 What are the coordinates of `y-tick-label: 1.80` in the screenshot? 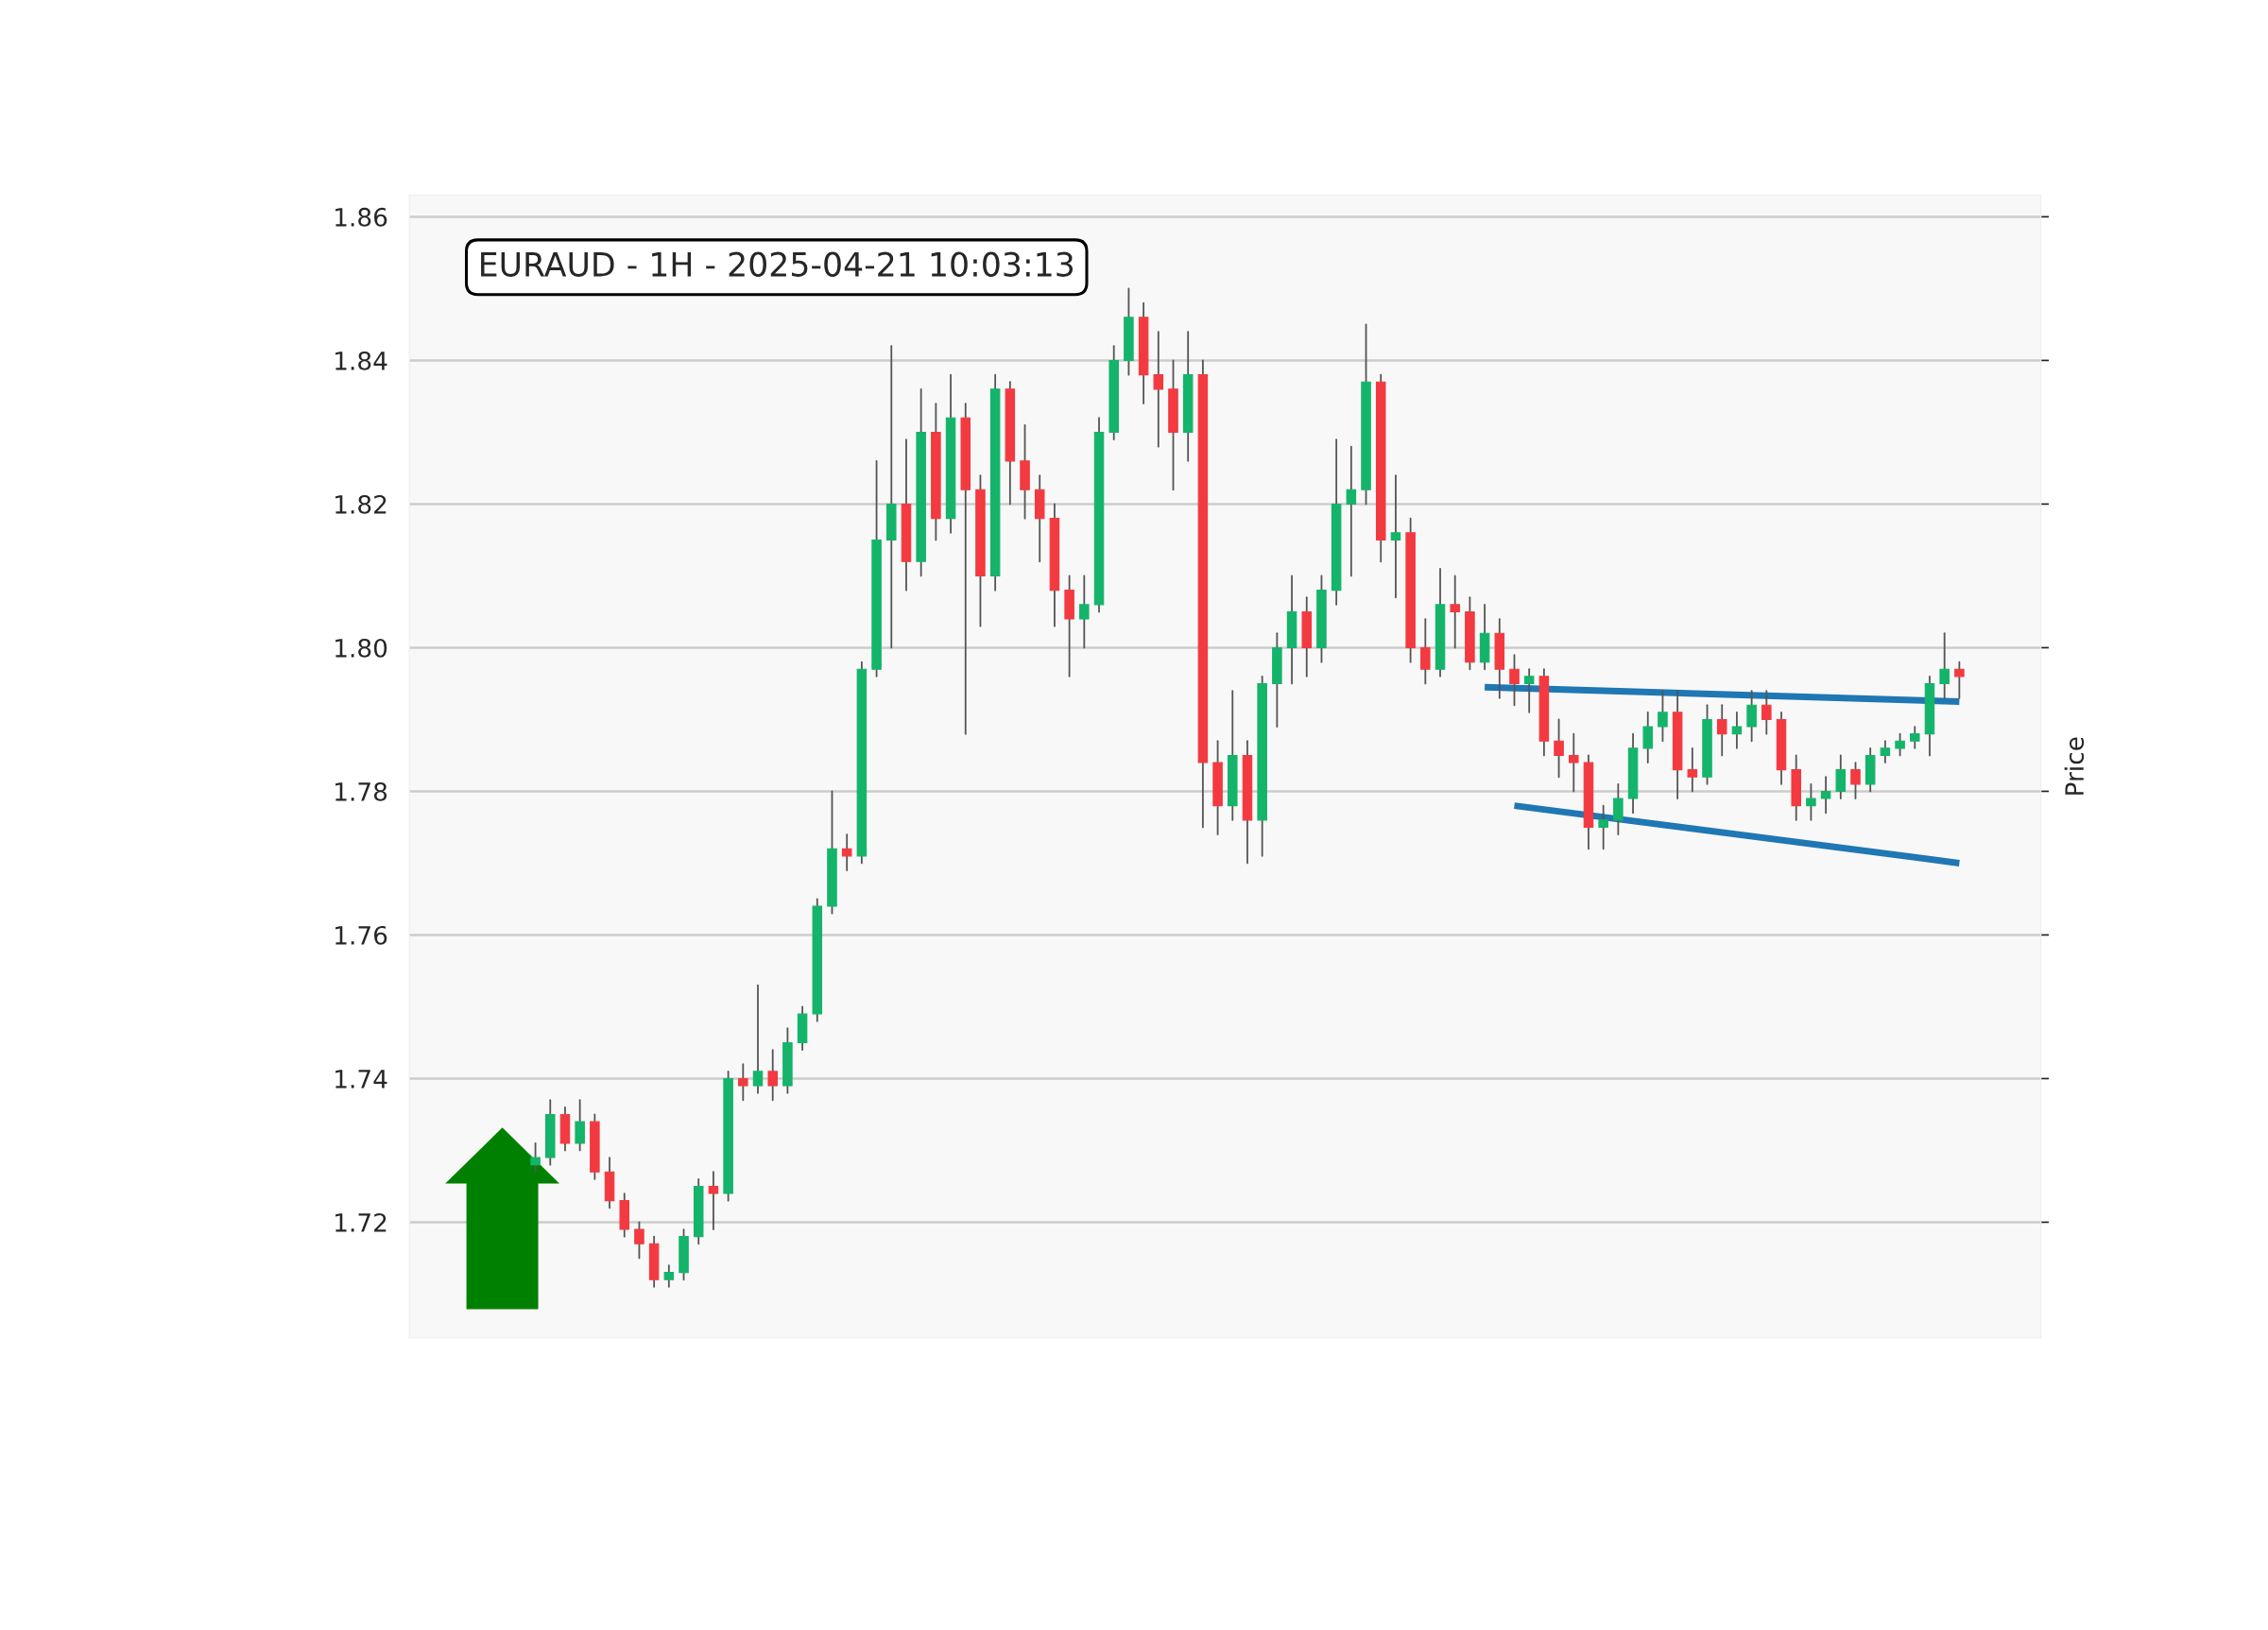 It's located at (361, 648).